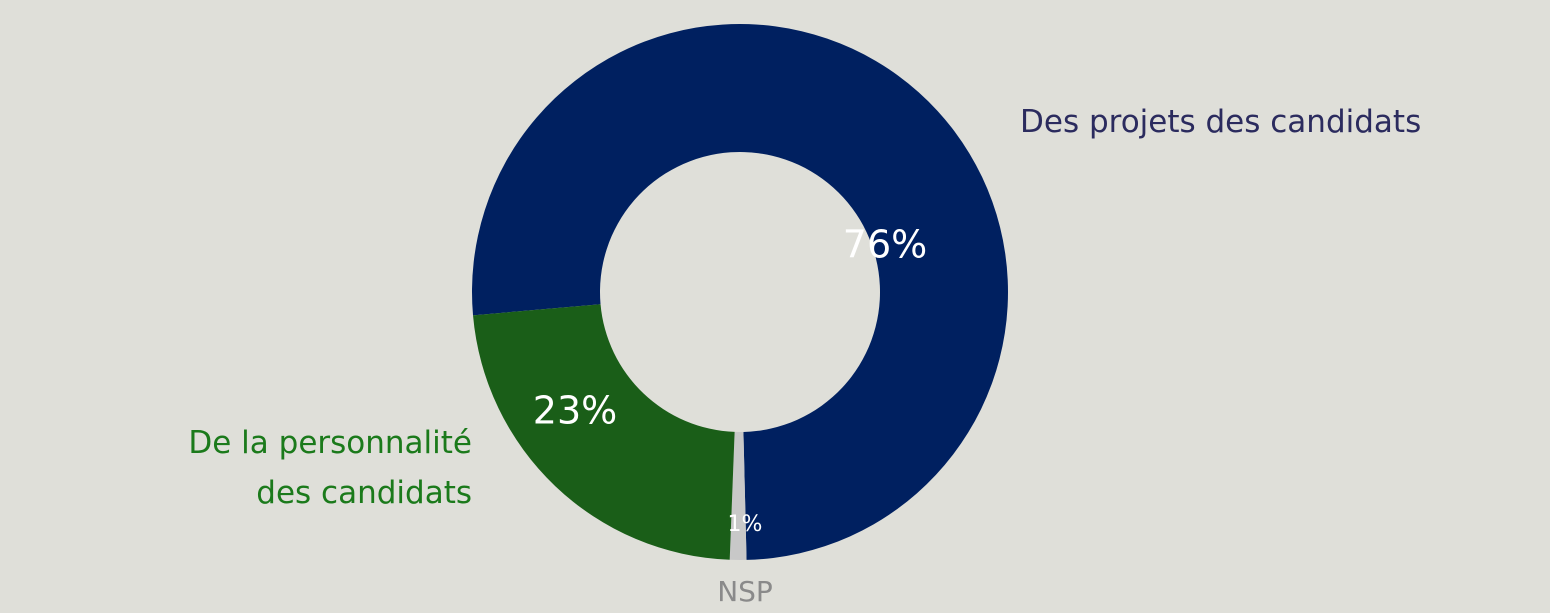 This screenshot has height=613, width=1550. I want to click on value-label: 76%, so click(885, 245).